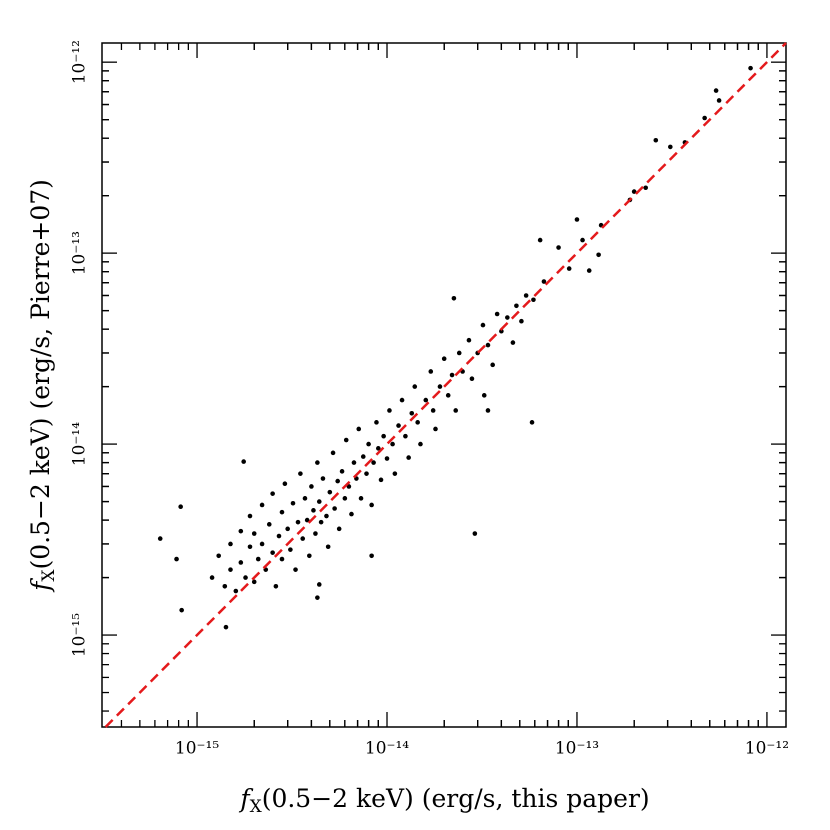  I want to click on x-label-text: (0.5−2 keV) (erg/s, this paper), so click(456, 798).